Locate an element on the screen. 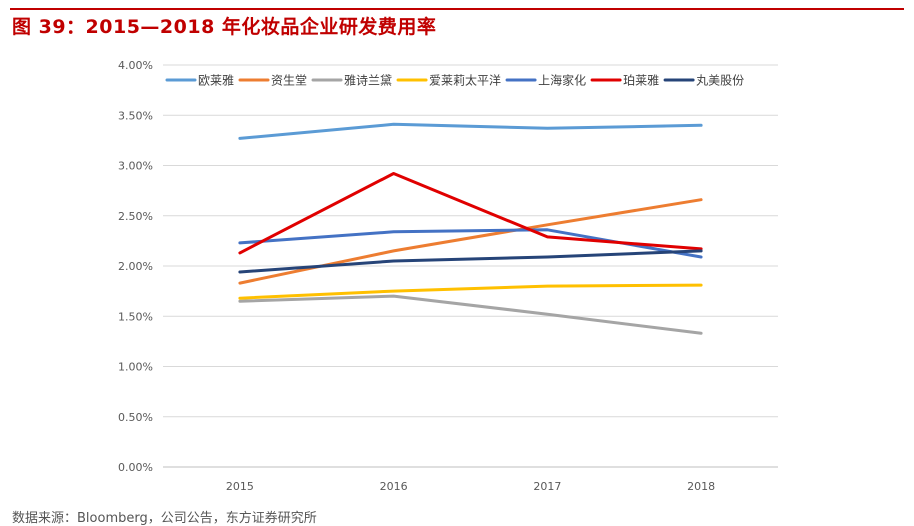 The height and width of the screenshot is (526, 914). legend-label: 资生堂 is located at coordinates (289, 81).